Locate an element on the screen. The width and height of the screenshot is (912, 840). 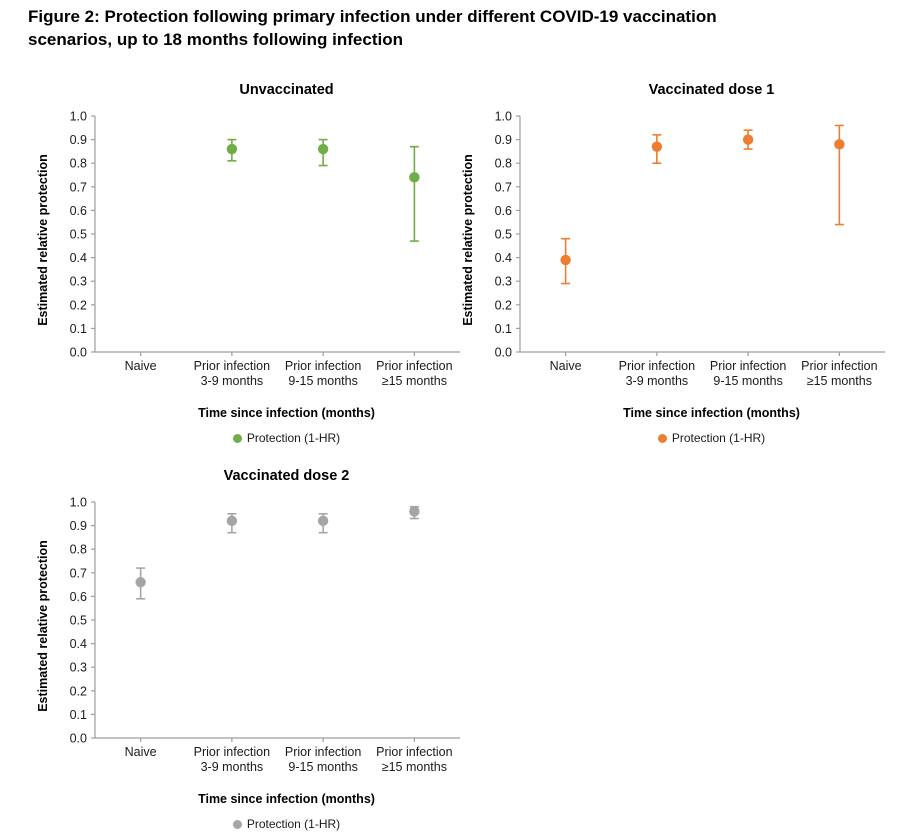
chart-title: Vaccinated dose 2 is located at coordinates (286, 476).